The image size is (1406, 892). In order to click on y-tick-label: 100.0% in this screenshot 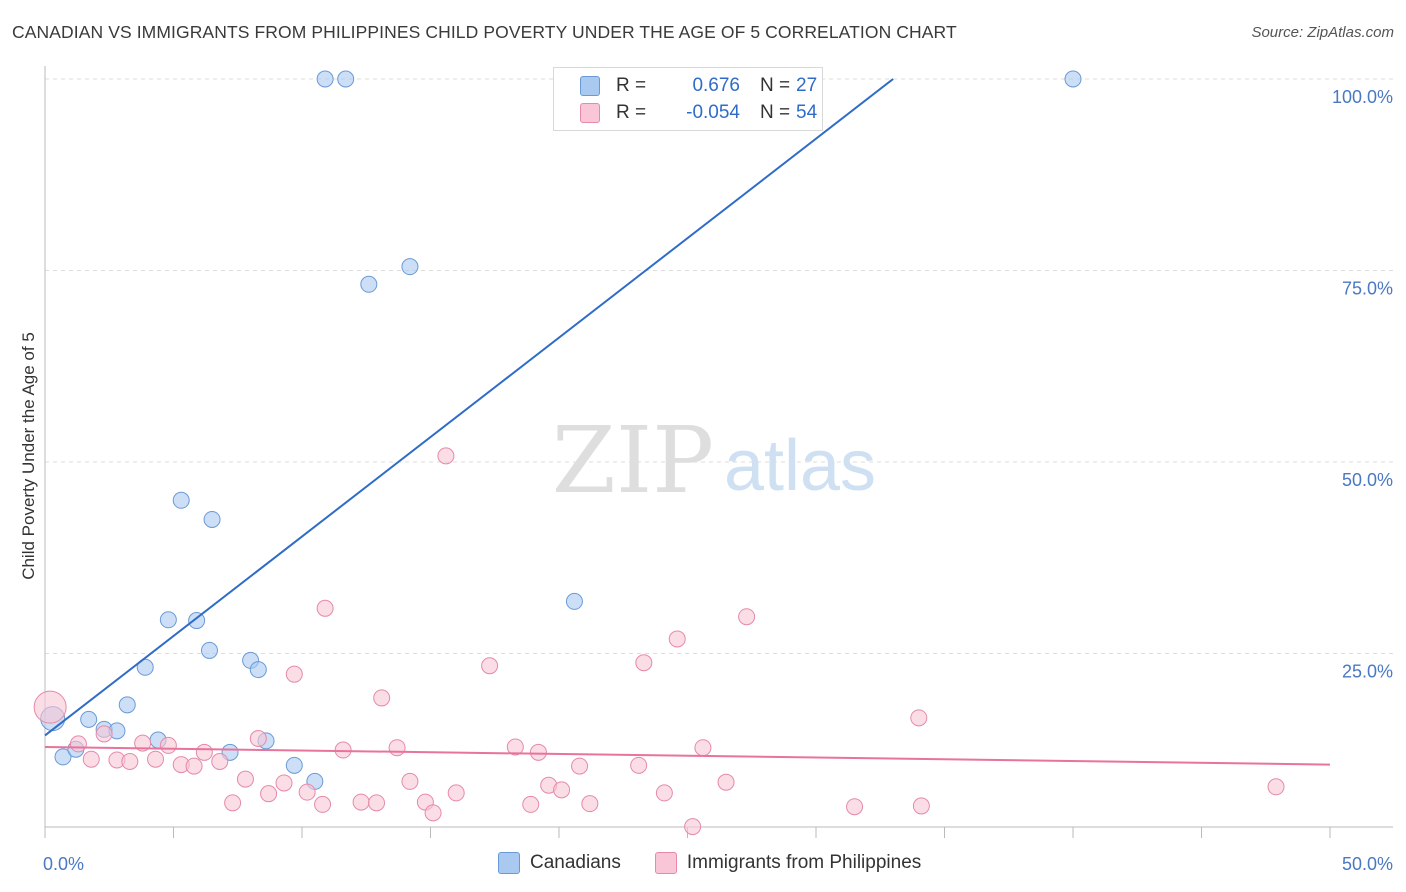, I will do `click(1362, 97)`.